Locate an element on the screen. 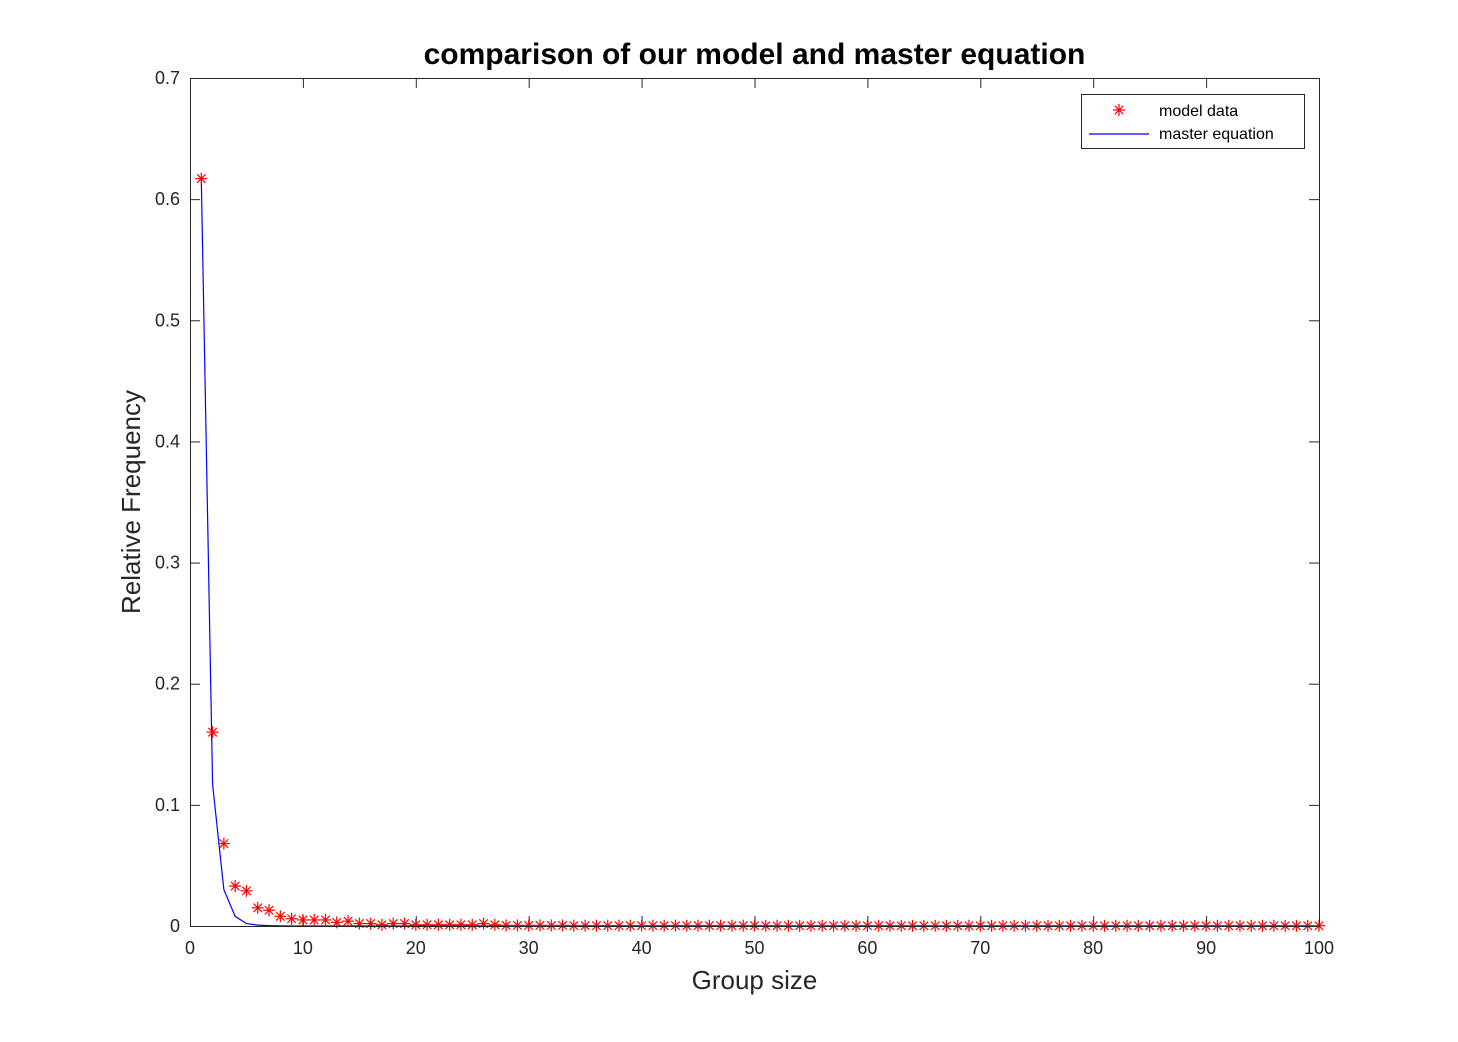  x-tick-label: 0 is located at coordinates (190, 948).